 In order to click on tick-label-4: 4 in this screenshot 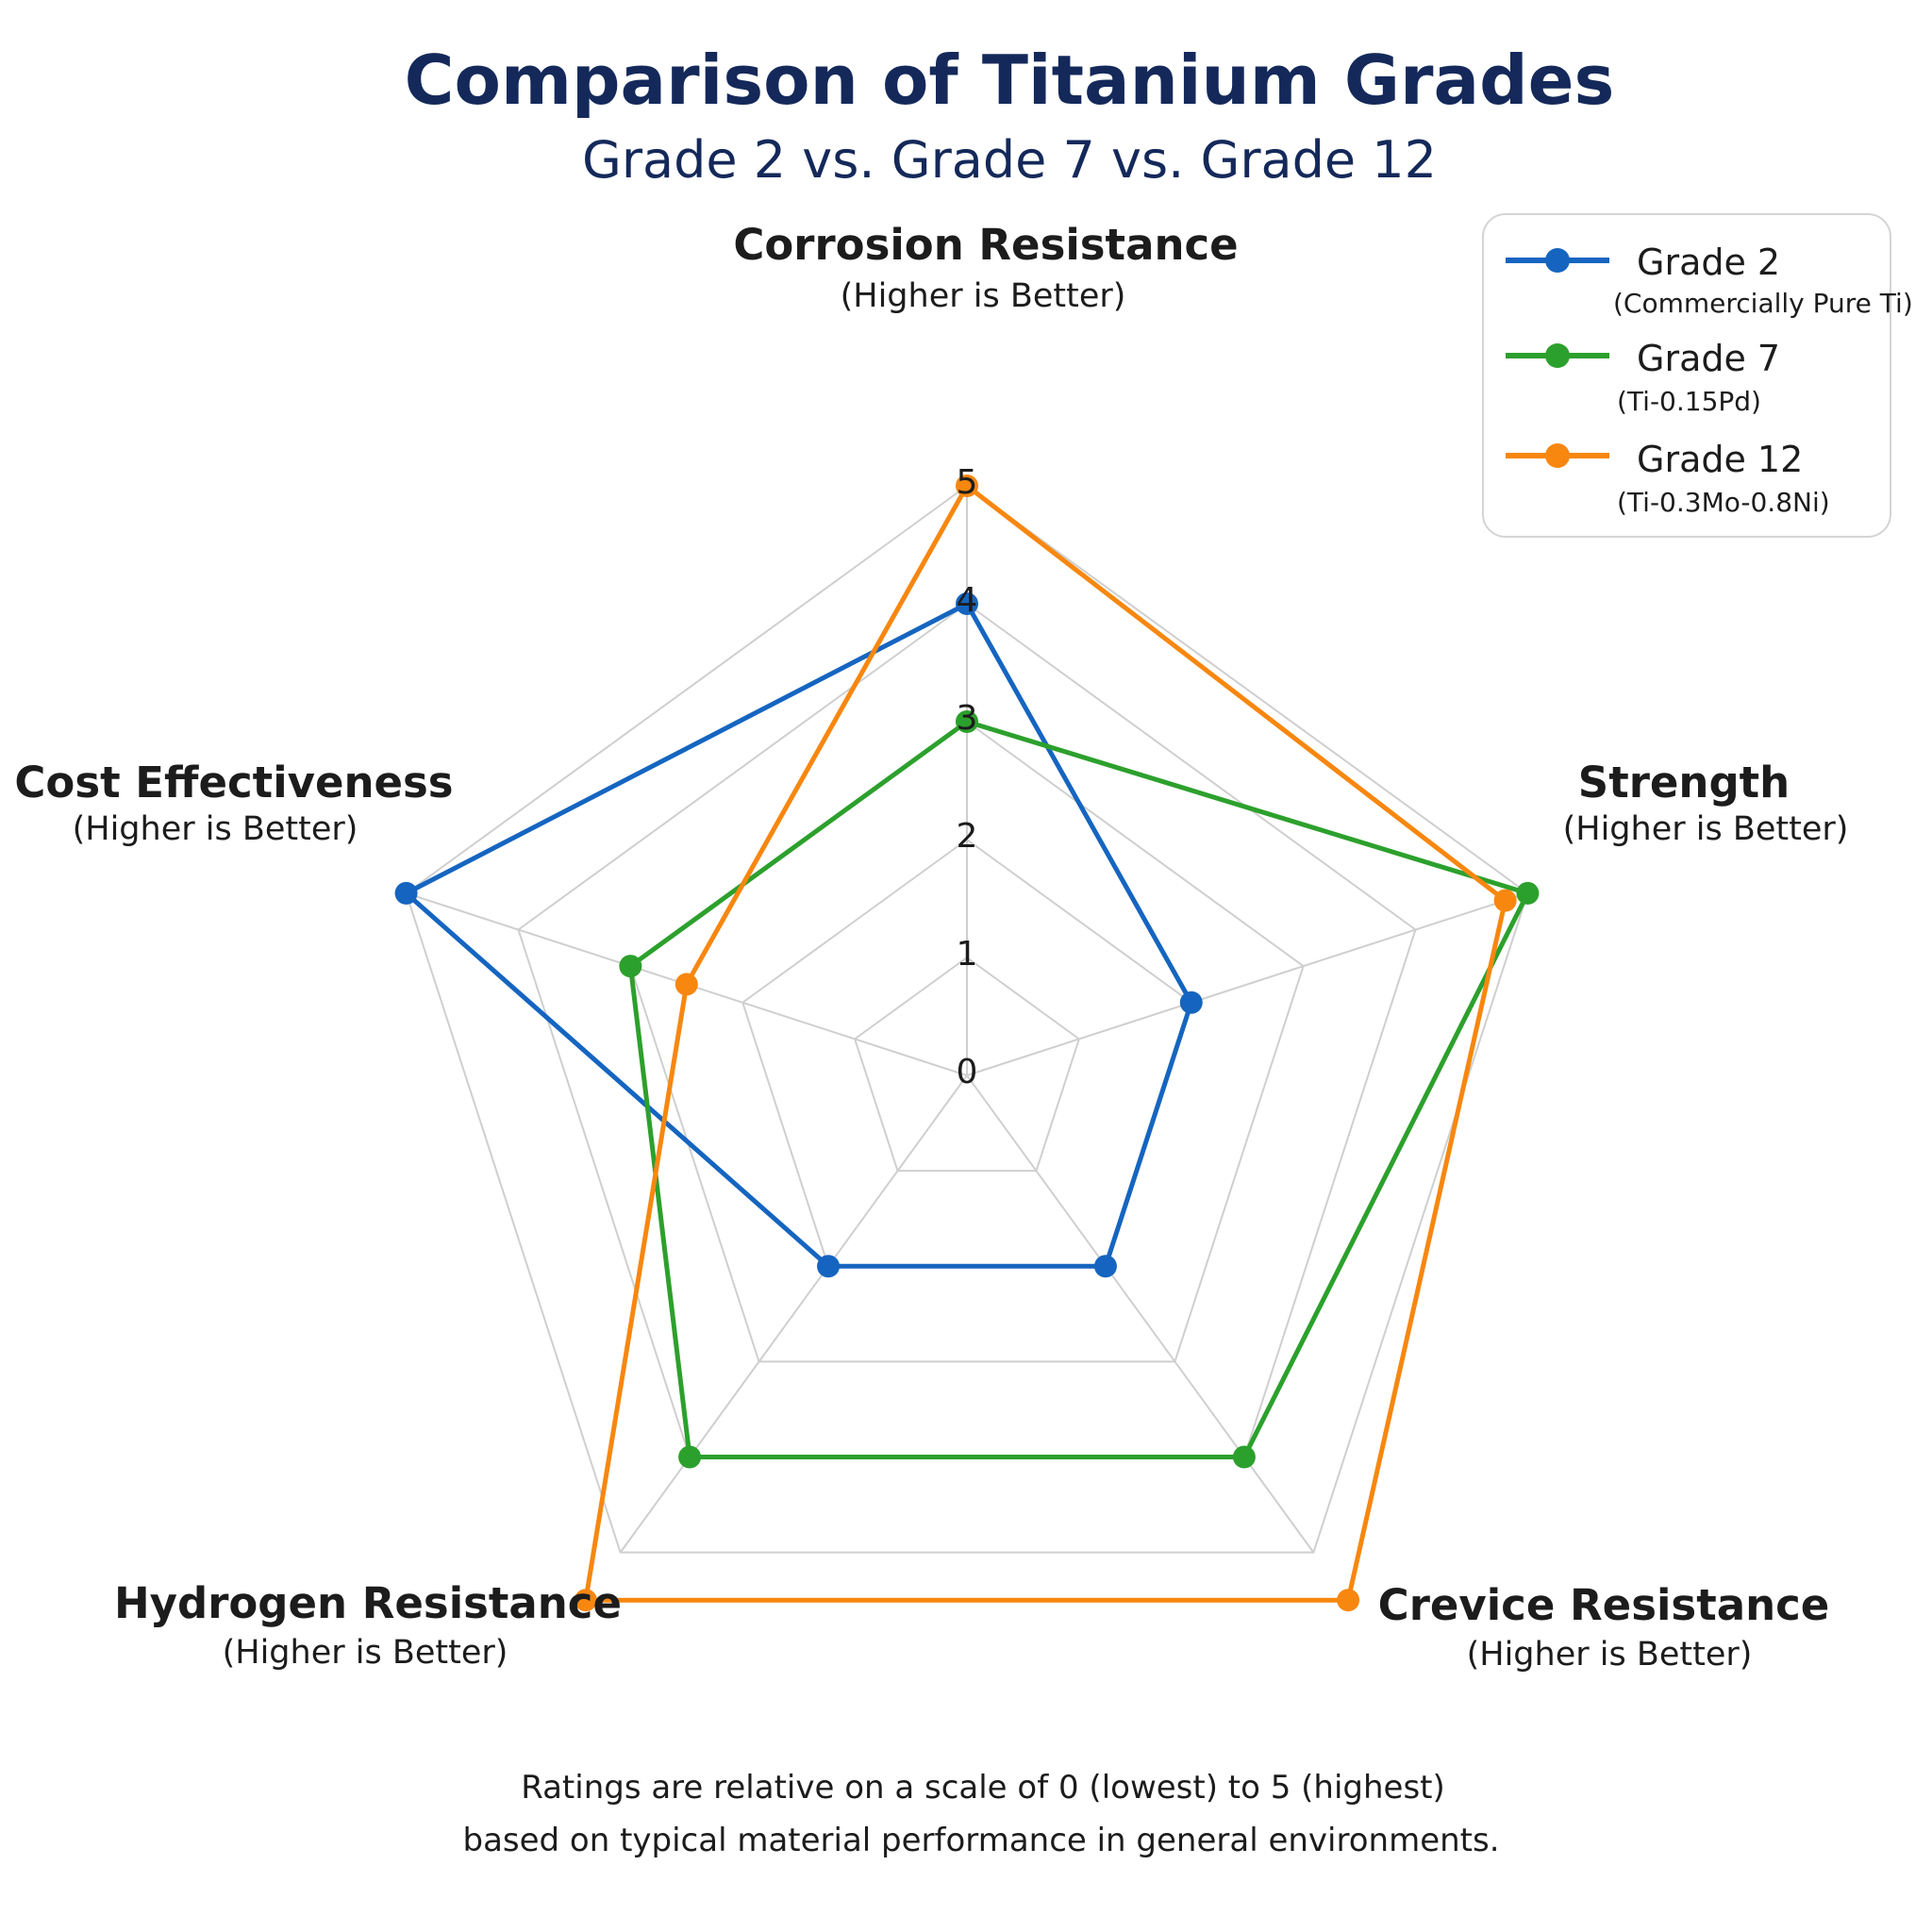, I will do `click(967, 600)`.